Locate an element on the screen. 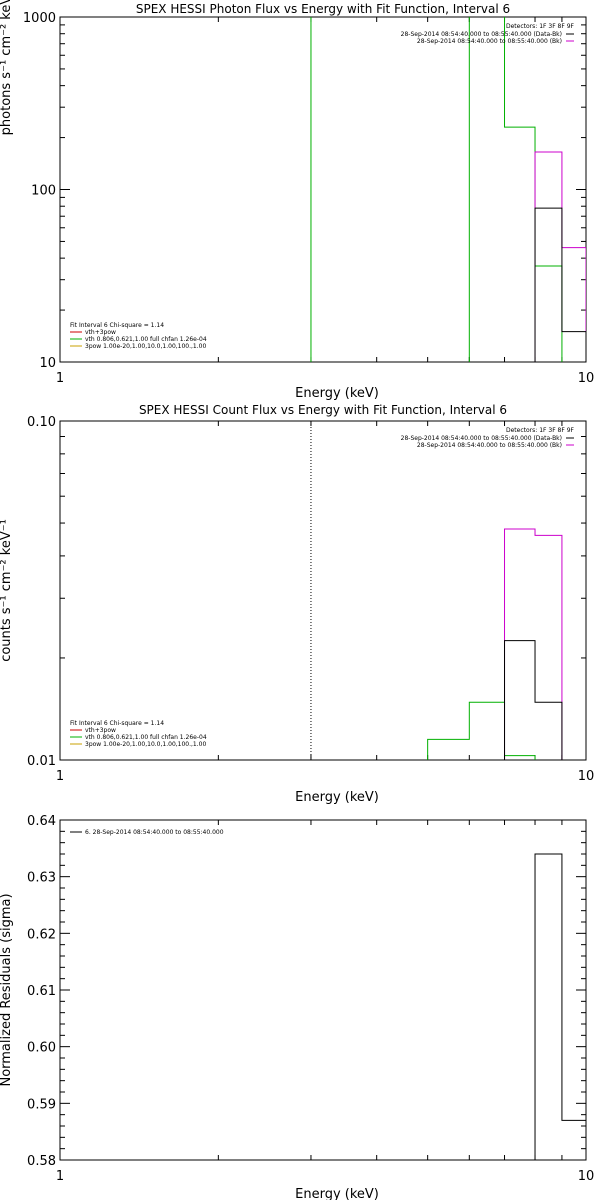  y-tick-label: 0.63 is located at coordinates (41, 878).